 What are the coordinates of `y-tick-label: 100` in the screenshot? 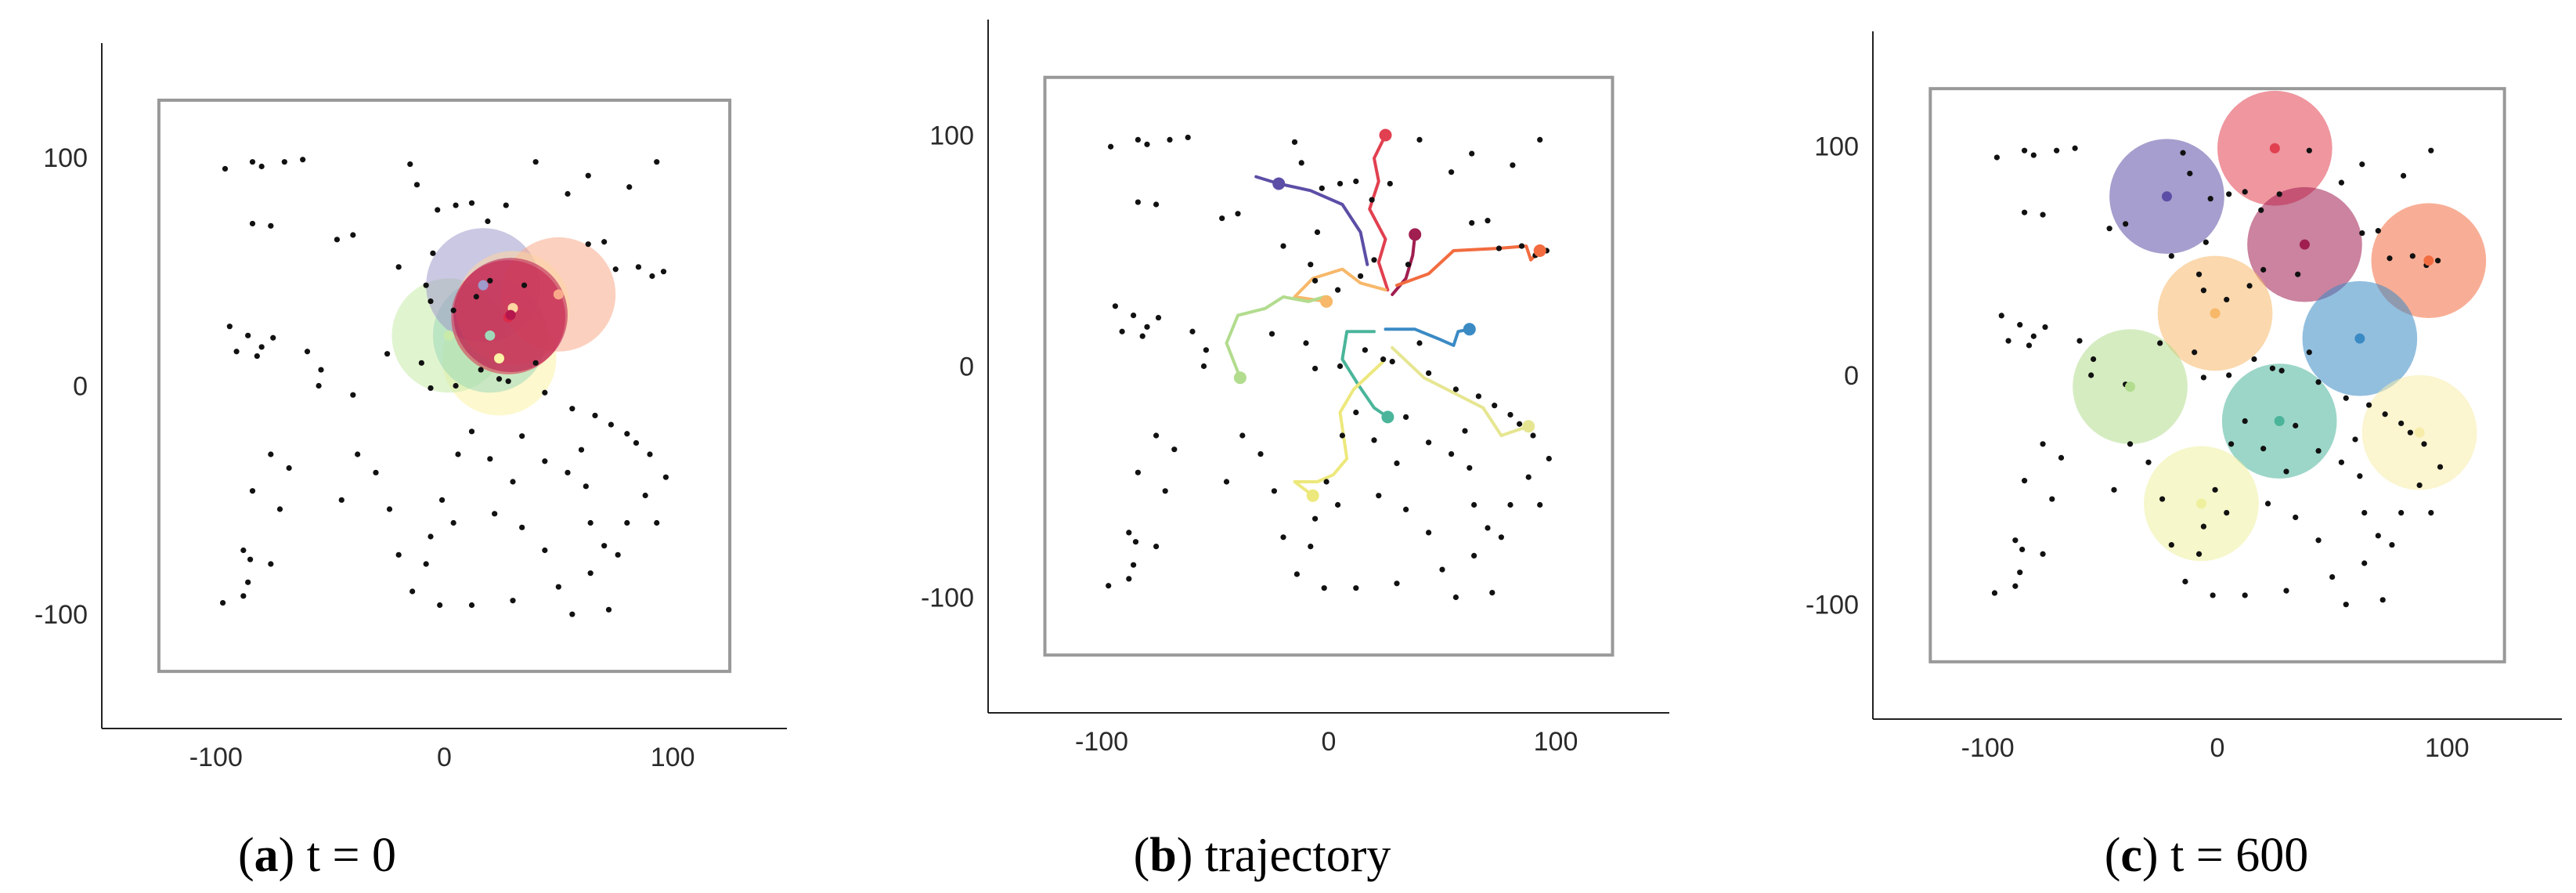 It's located at (1837, 146).